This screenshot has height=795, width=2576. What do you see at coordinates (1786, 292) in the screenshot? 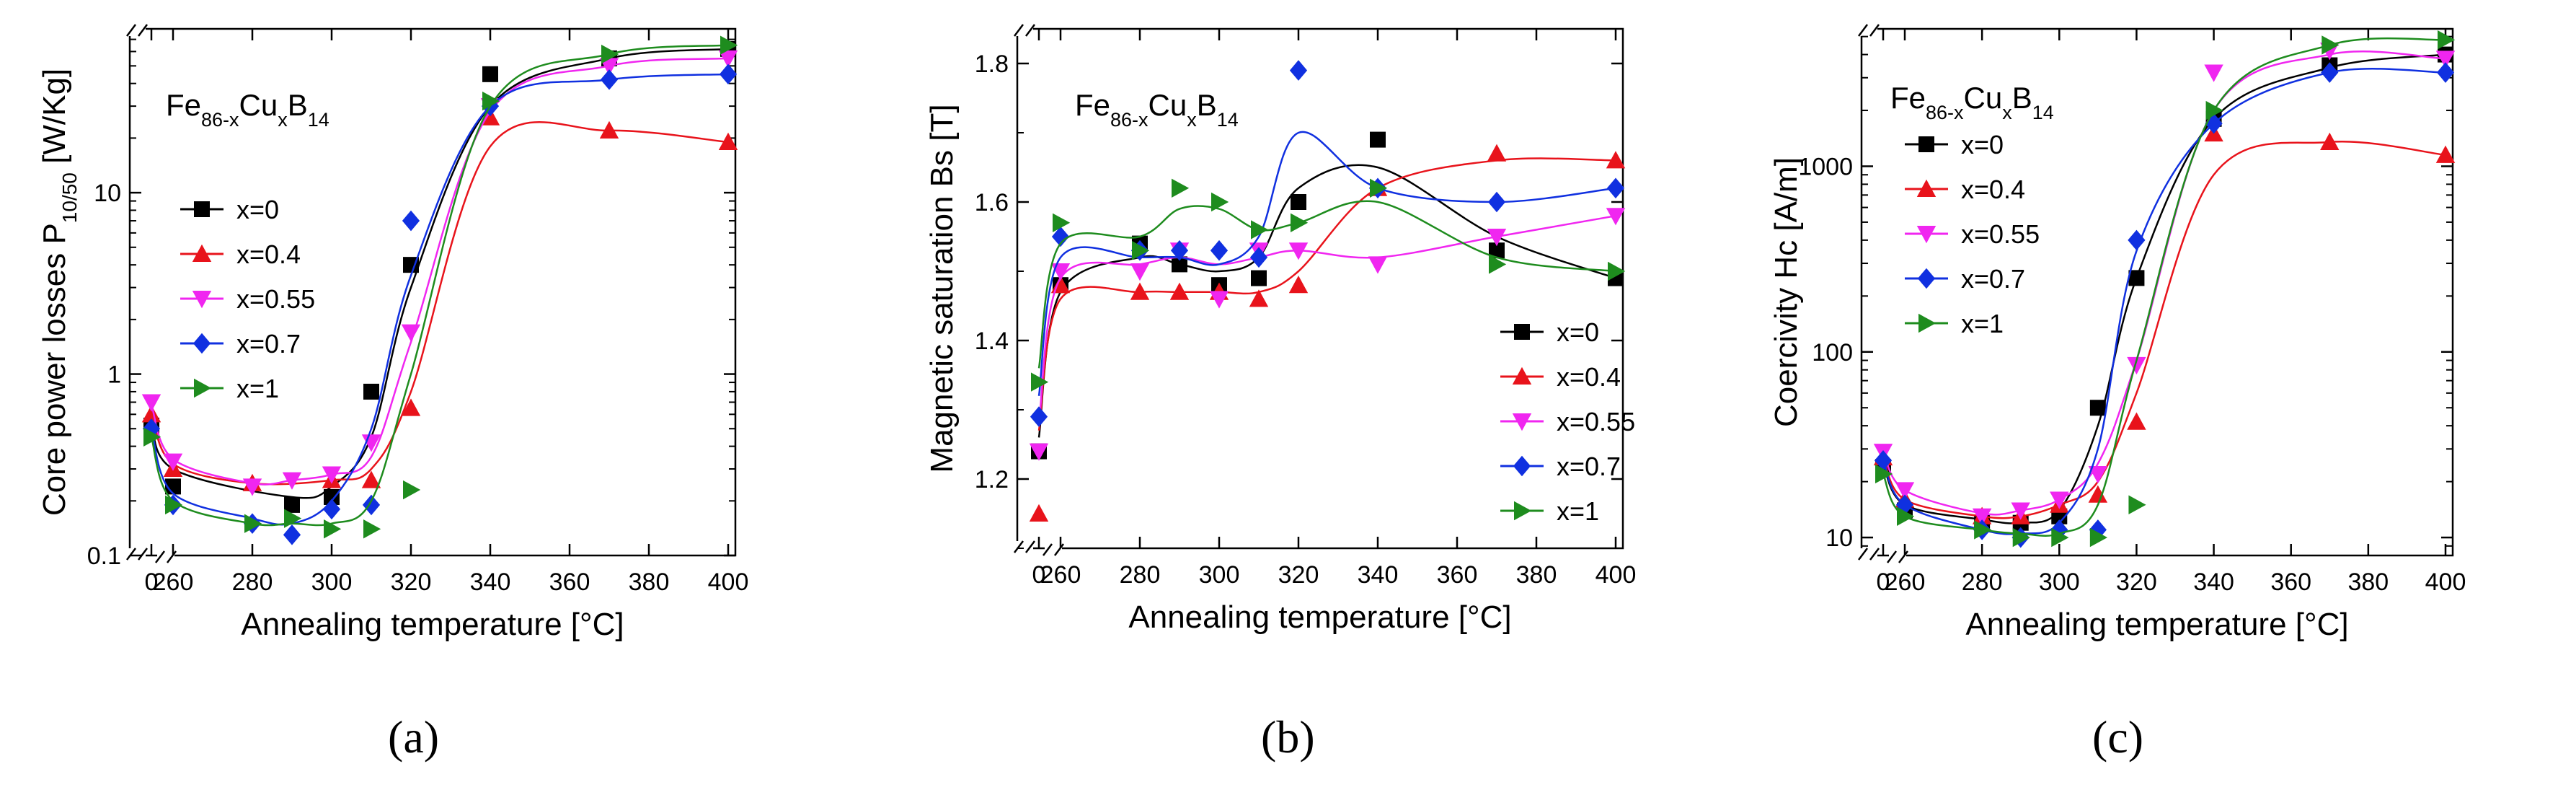
I see `y-axis-title: Coercivity Hc [A/m]` at bounding box center [1786, 292].